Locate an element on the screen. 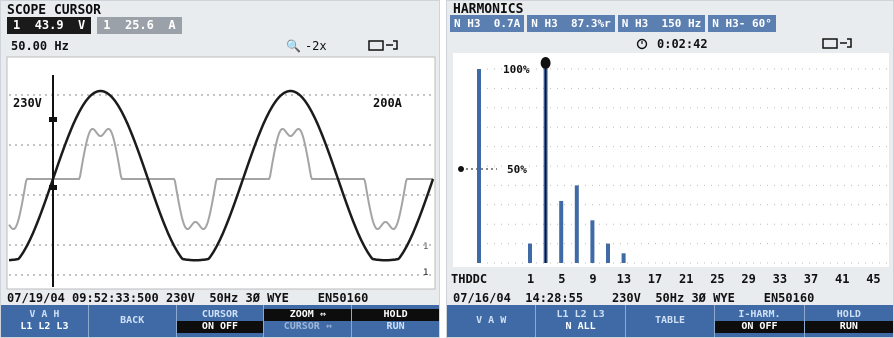 This screenshot has height=338, width=894. softkey-phase-select: L1 L2 L3 N ALL is located at coordinates (581, 321).